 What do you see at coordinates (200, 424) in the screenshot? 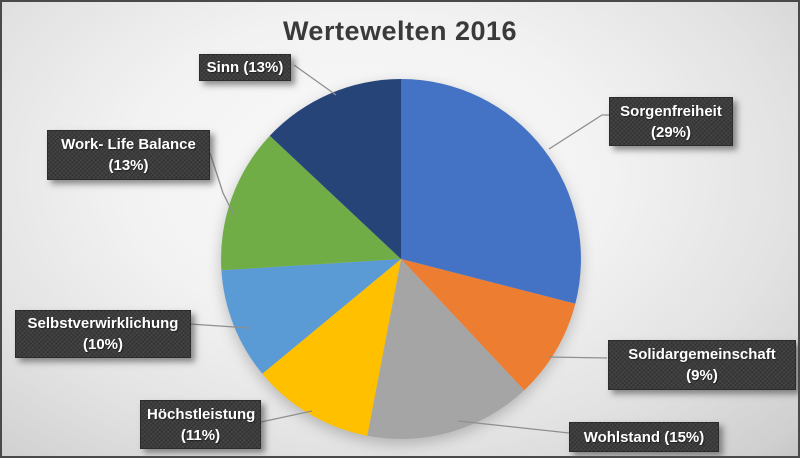
I see `callout-hoechstleistung: Höchstleistung (11%)` at bounding box center [200, 424].